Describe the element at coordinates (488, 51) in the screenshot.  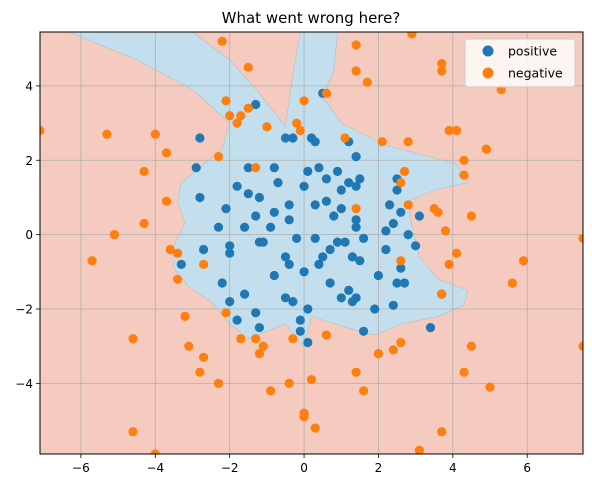
I see `legend-marker-positive` at that location.